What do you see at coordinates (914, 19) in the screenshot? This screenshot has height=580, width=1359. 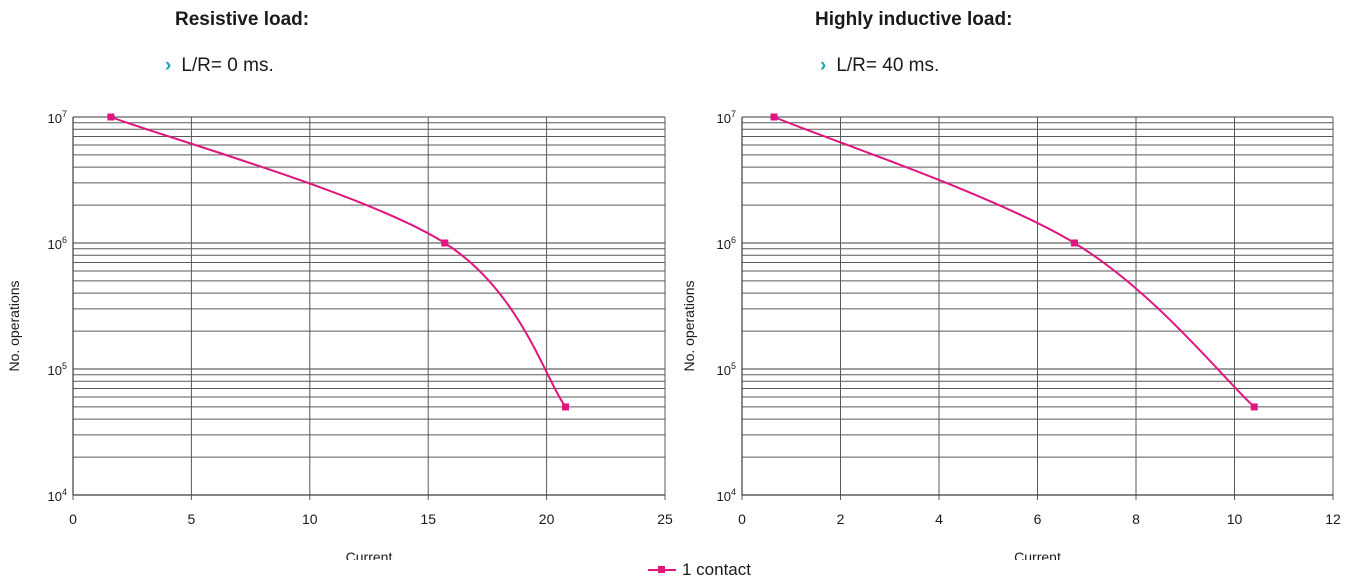 I see `right-chart-heading: Highly inductive load:` at bounding box center [914, 19].